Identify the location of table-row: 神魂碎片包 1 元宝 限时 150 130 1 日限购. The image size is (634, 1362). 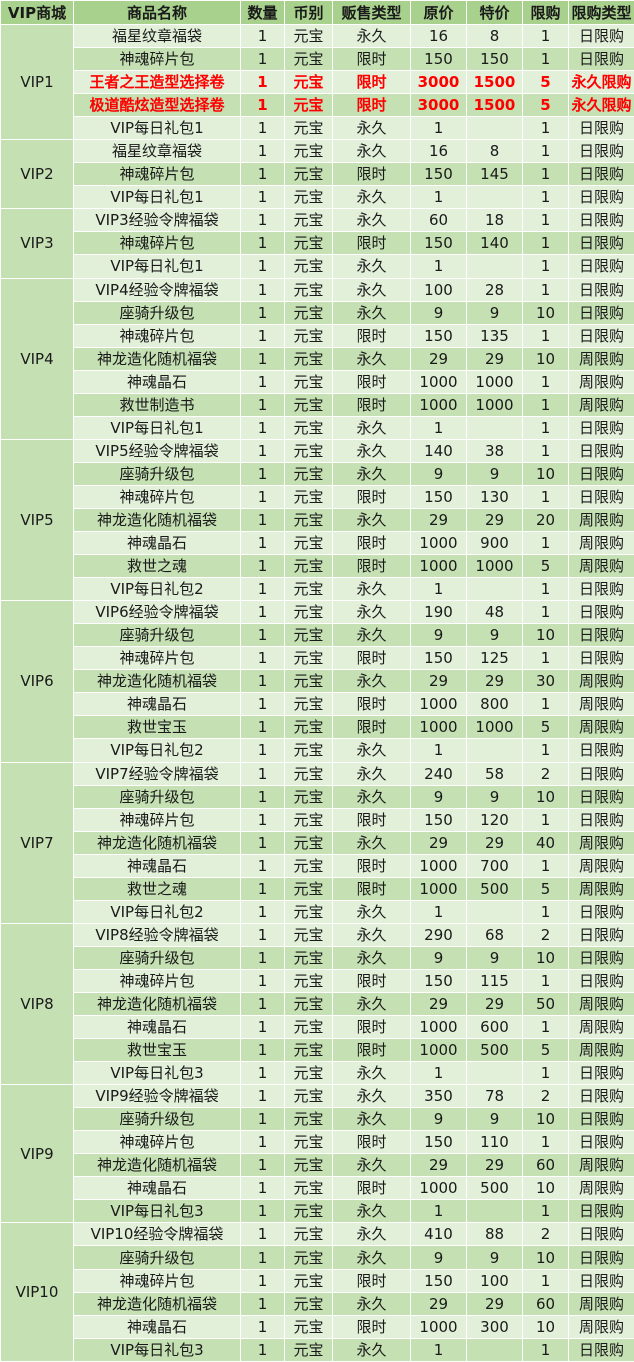
(317, 496).